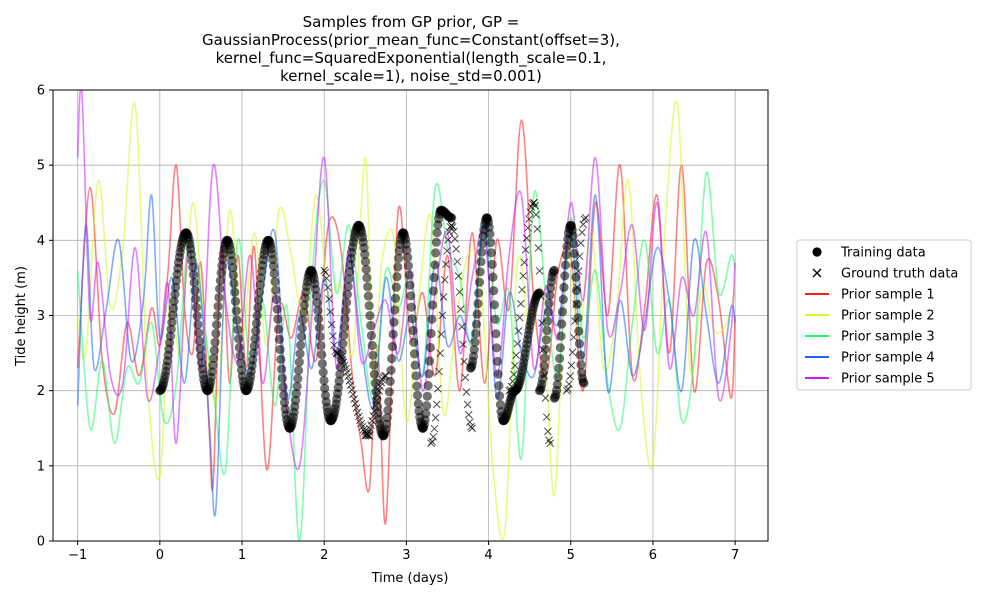 The width and height of the screenshot is (1000, 600). What do you see at coordinates (41, 391) in the screenshot?
I see `y-tick-label: 2` at bounding box center [41, 391].